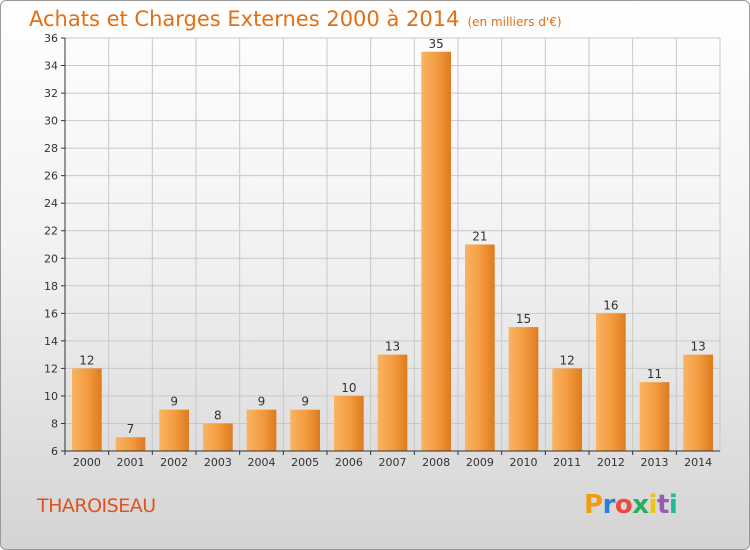 The image size is (750, 550). What do you see at coordinates (640, 505) in the screenshot?
I see `logo-letter: x` at bounding box center [640, 505].